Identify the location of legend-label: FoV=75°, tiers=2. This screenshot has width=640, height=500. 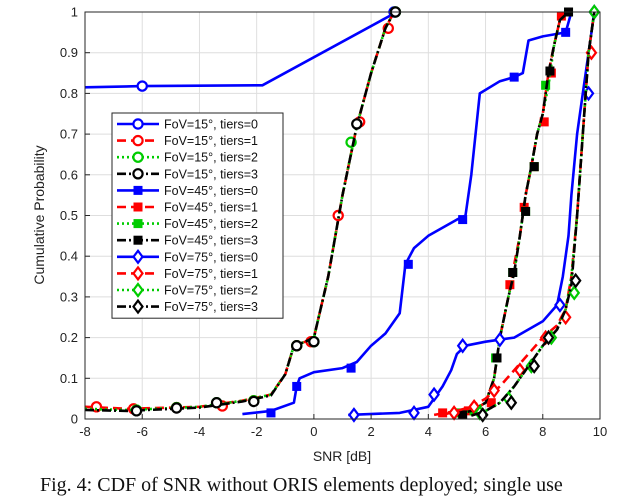
(211, 291).